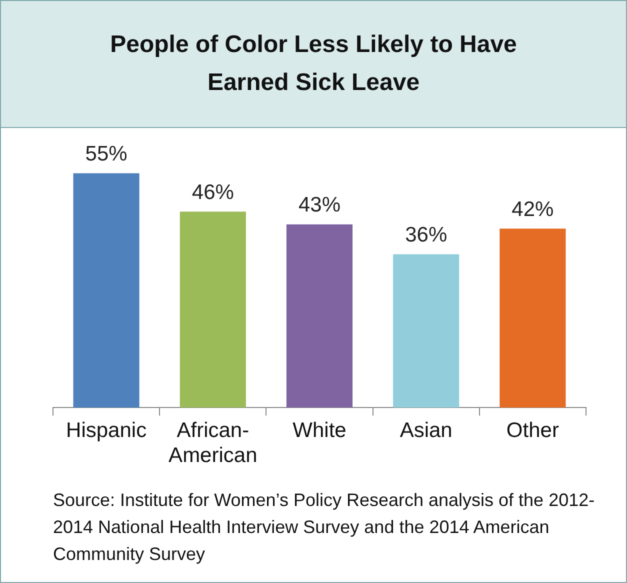 The height and width of the screenshot is (583, 627). I want to click on data-label: 46%, so click(213, 192).